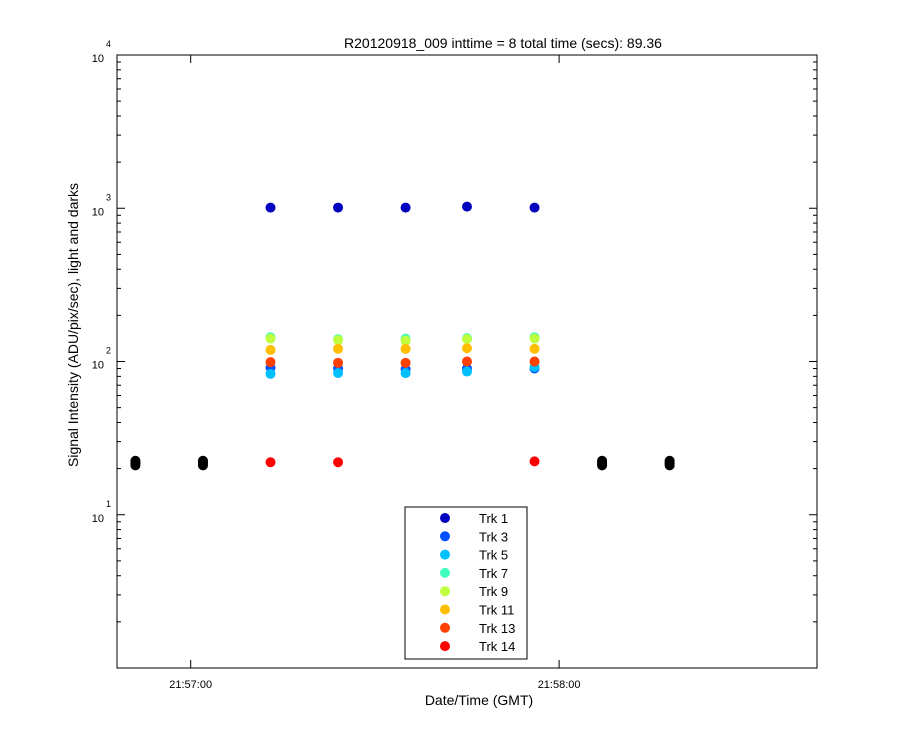 This screenshot has width=900, height=750. What do you see at coordinates (190, 685) in the screenshot?
I see `x-tick-label: 21:57:00` at bounding box center [190, 685].